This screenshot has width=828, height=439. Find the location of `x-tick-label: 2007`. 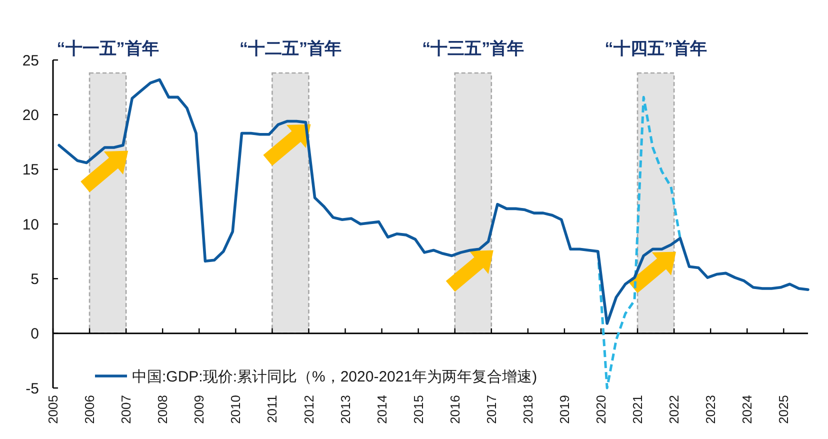

x-tick-label: 2007 is located at coordinates (126, 409).